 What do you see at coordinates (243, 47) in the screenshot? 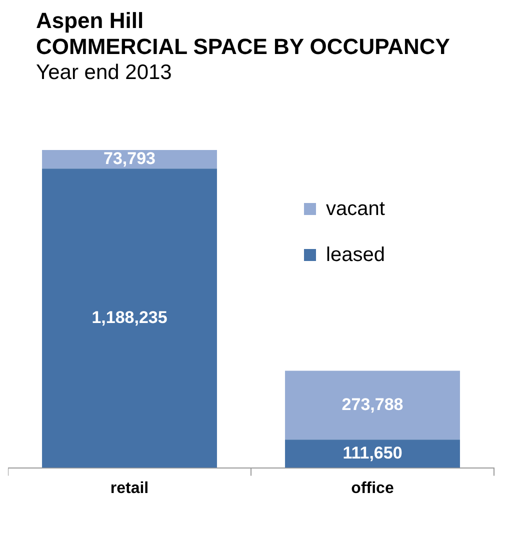
I see `chart-subtitle: COMMERCIAL SPACE BY OCCUPANCY` at bounding box center [243, 47].